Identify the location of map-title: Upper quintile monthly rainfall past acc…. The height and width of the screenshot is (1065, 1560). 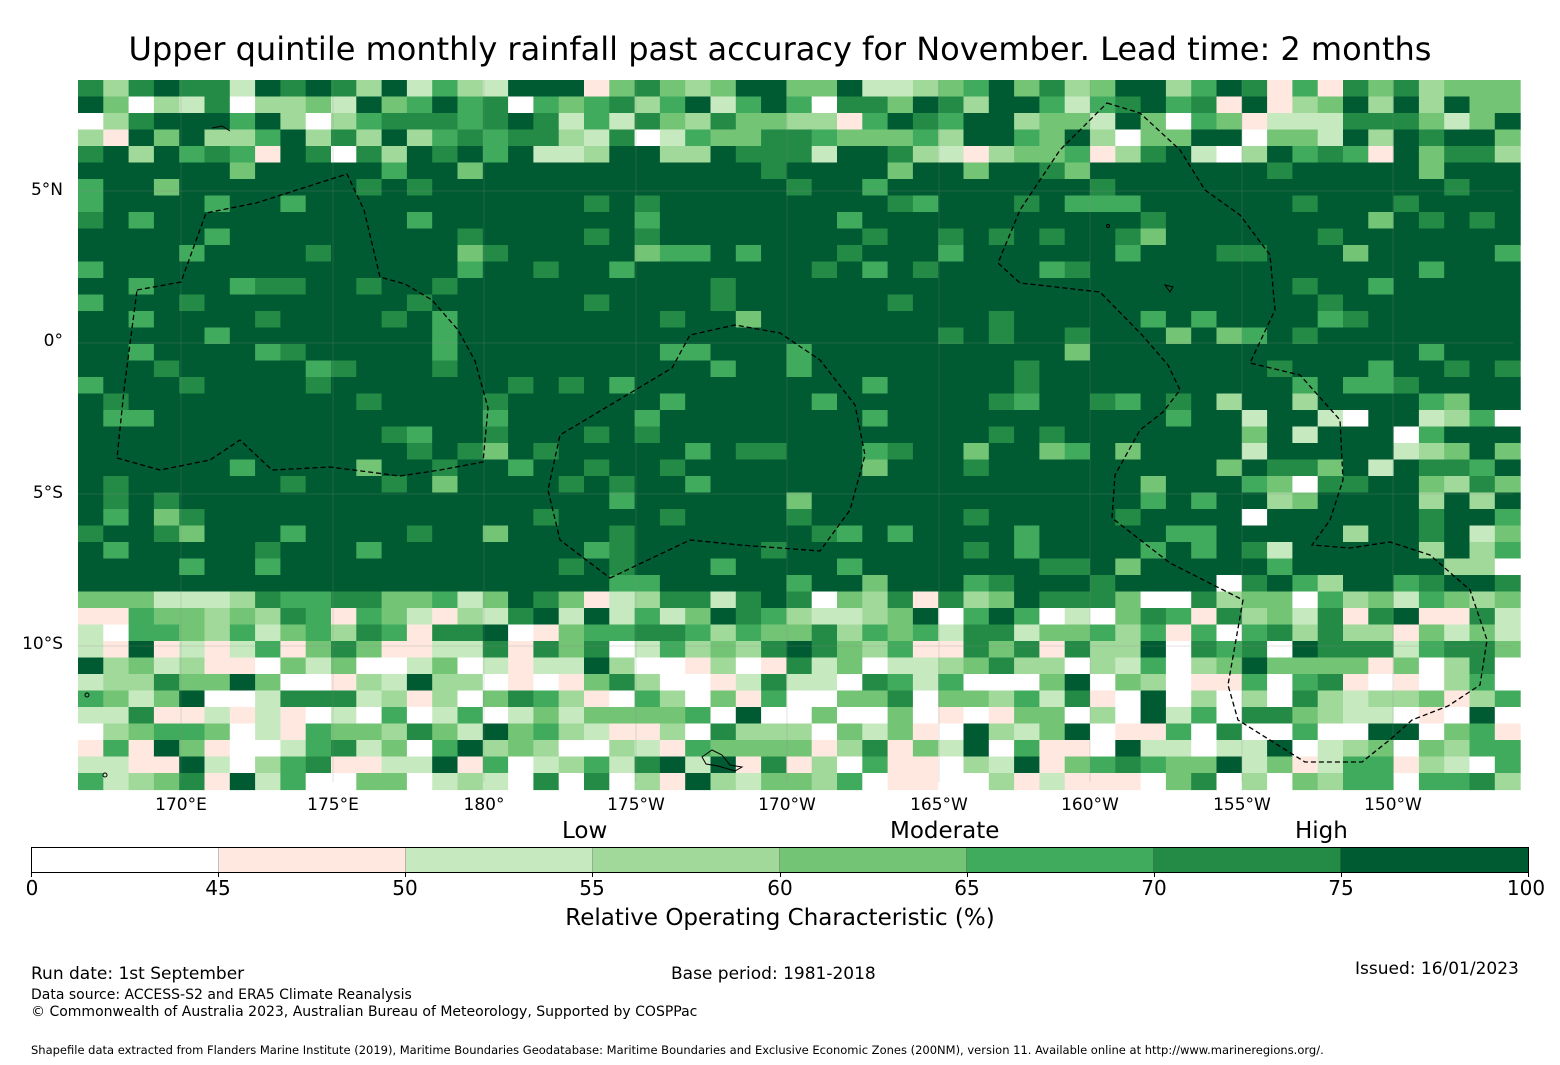
(780, 49).